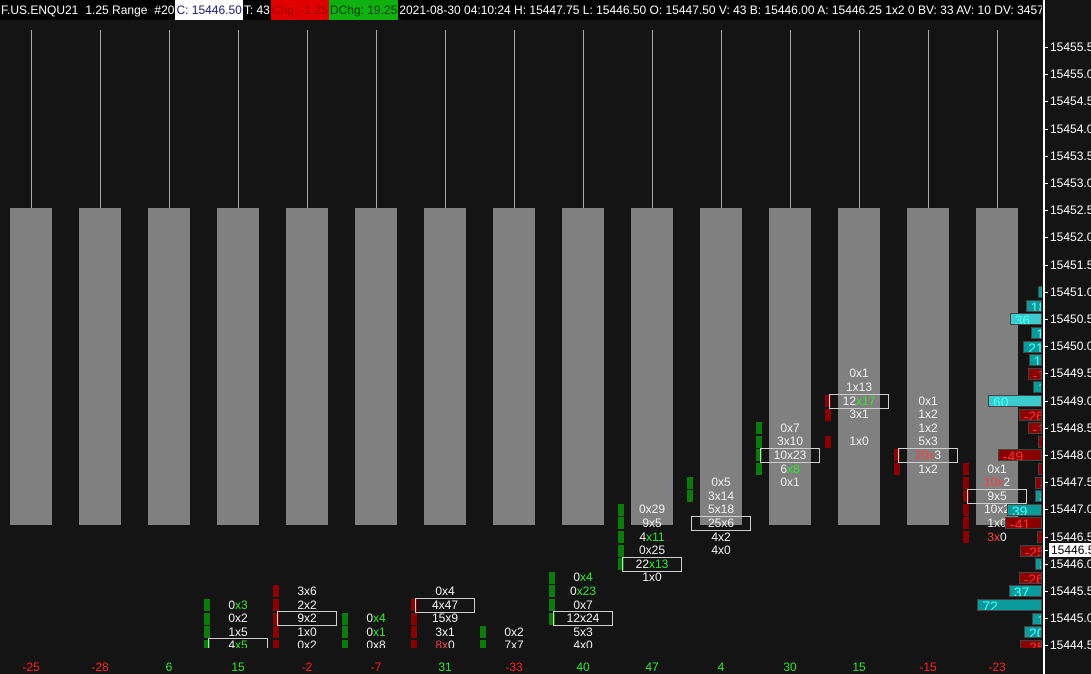 This screenshot has width=1091, height=674. What do you see at coordinates (1001, 401) in the screenshot?
I see `profile-value: 60` at bounding box center [1001, 401].